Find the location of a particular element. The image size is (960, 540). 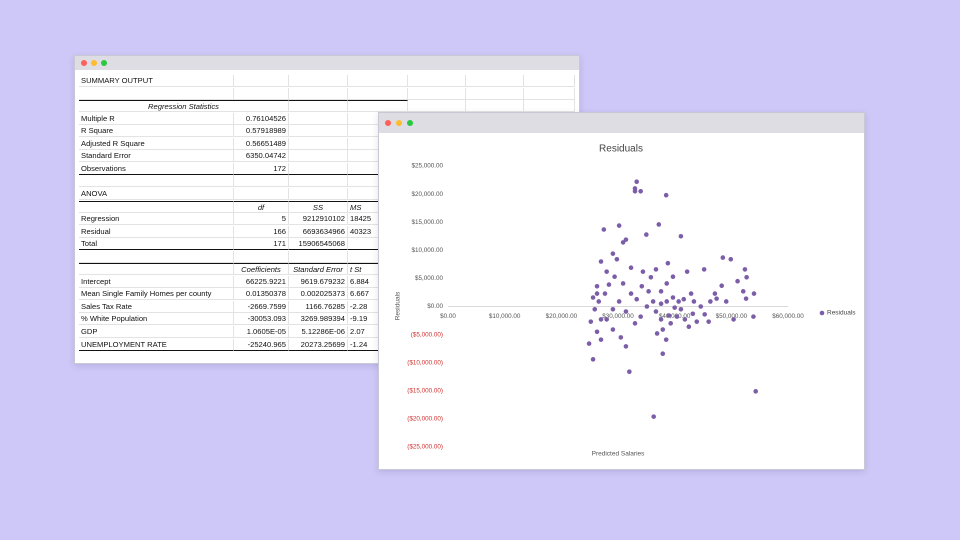

y-tick-label: ($15,000.00) is located at coordinates (425, 390).